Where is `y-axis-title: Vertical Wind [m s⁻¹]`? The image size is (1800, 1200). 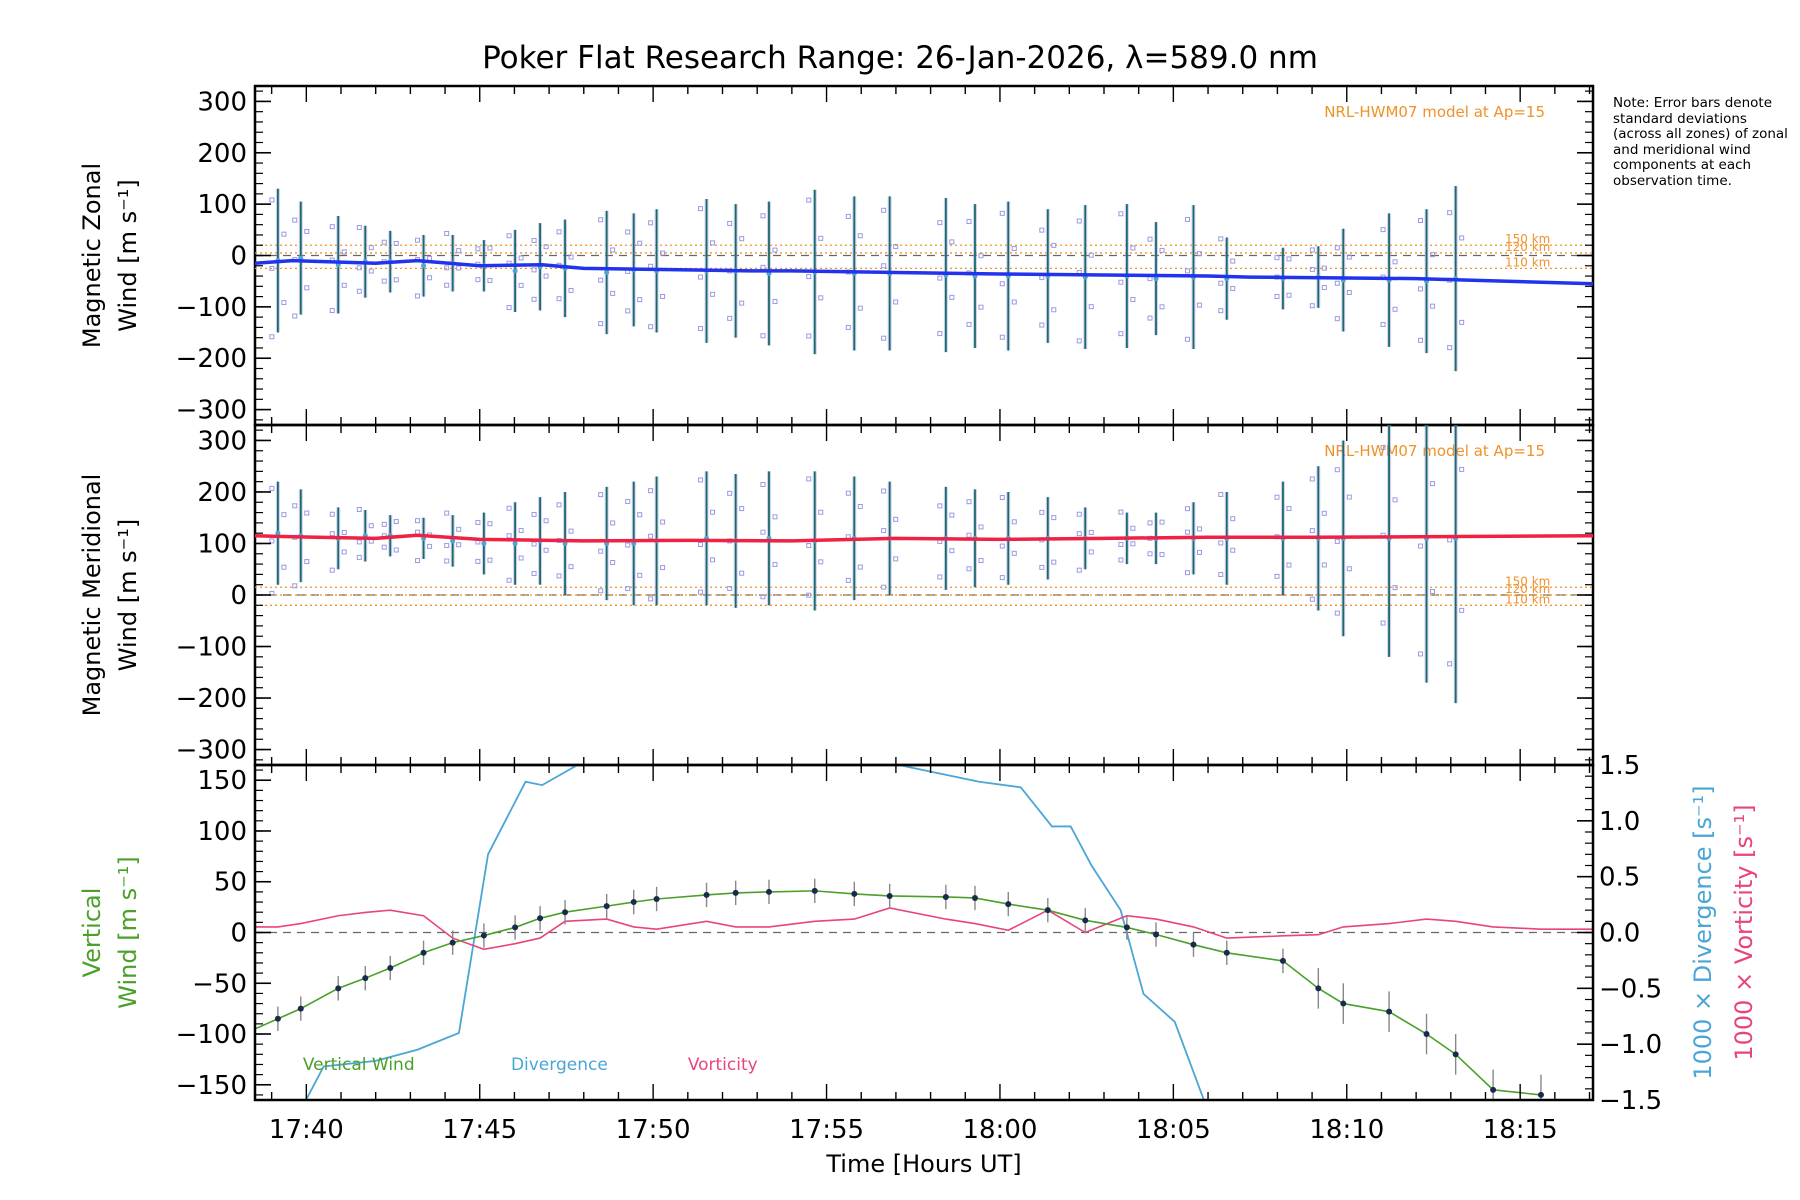
y-axis-title: Vertical Wind [m s⁻¹] is located at coordinates (110, 932).